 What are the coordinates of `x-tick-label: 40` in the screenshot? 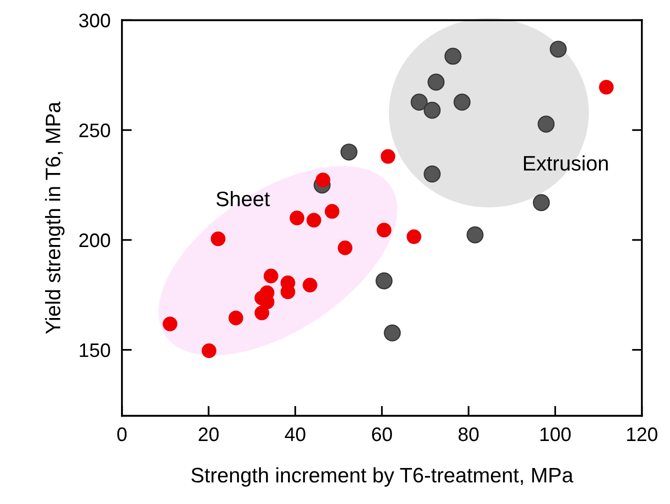 It's located at (295, 434).